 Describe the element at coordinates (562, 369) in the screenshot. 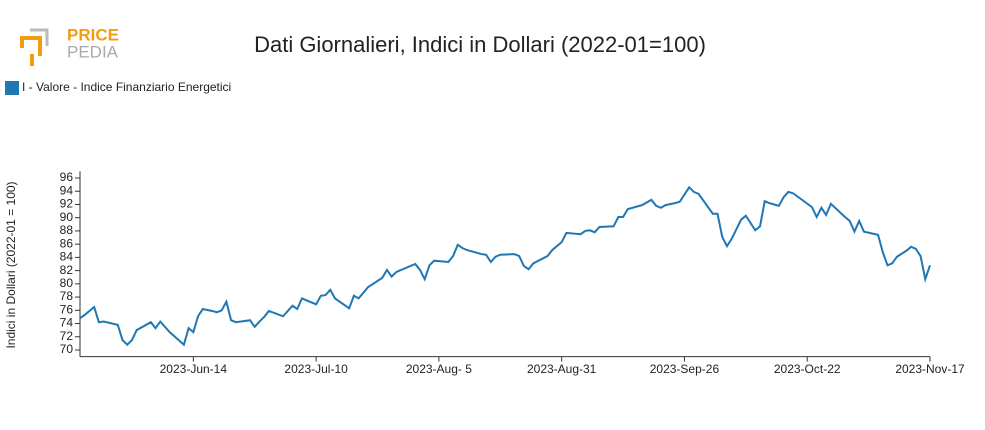

I see `x-tick-label: 2023-Aug-31` at that location.